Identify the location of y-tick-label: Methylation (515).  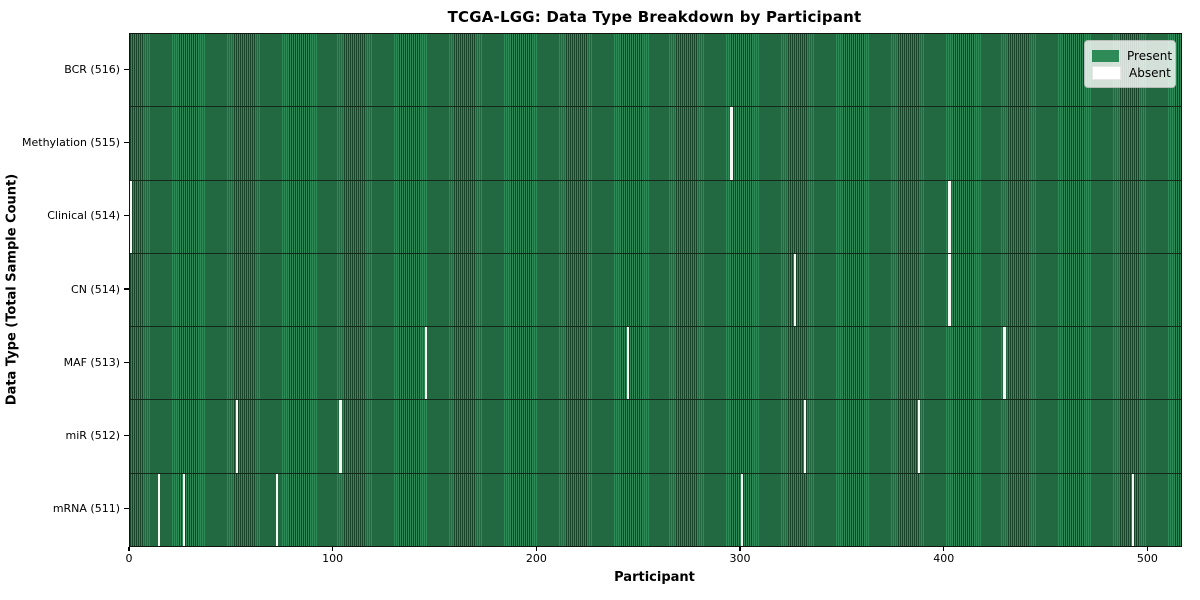
(71, 143).